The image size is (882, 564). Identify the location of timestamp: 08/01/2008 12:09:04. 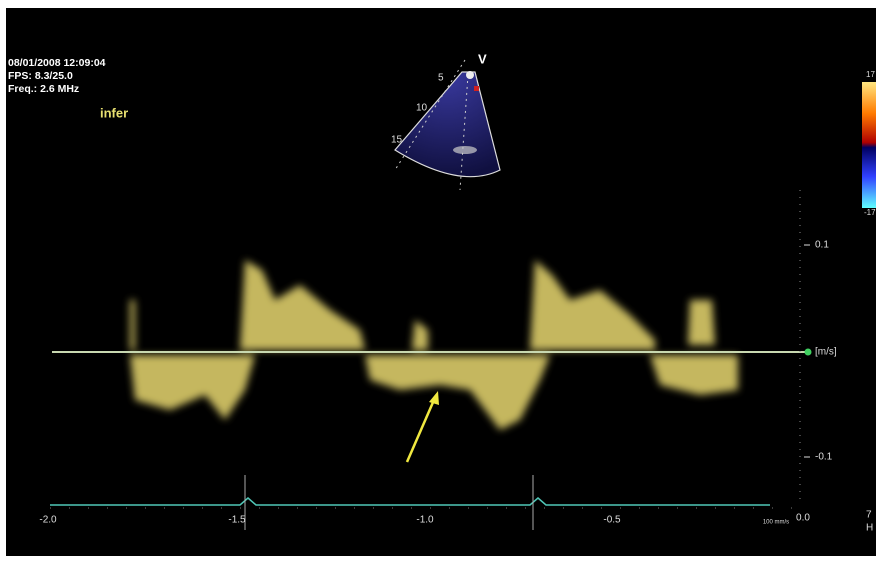
(57, 63).